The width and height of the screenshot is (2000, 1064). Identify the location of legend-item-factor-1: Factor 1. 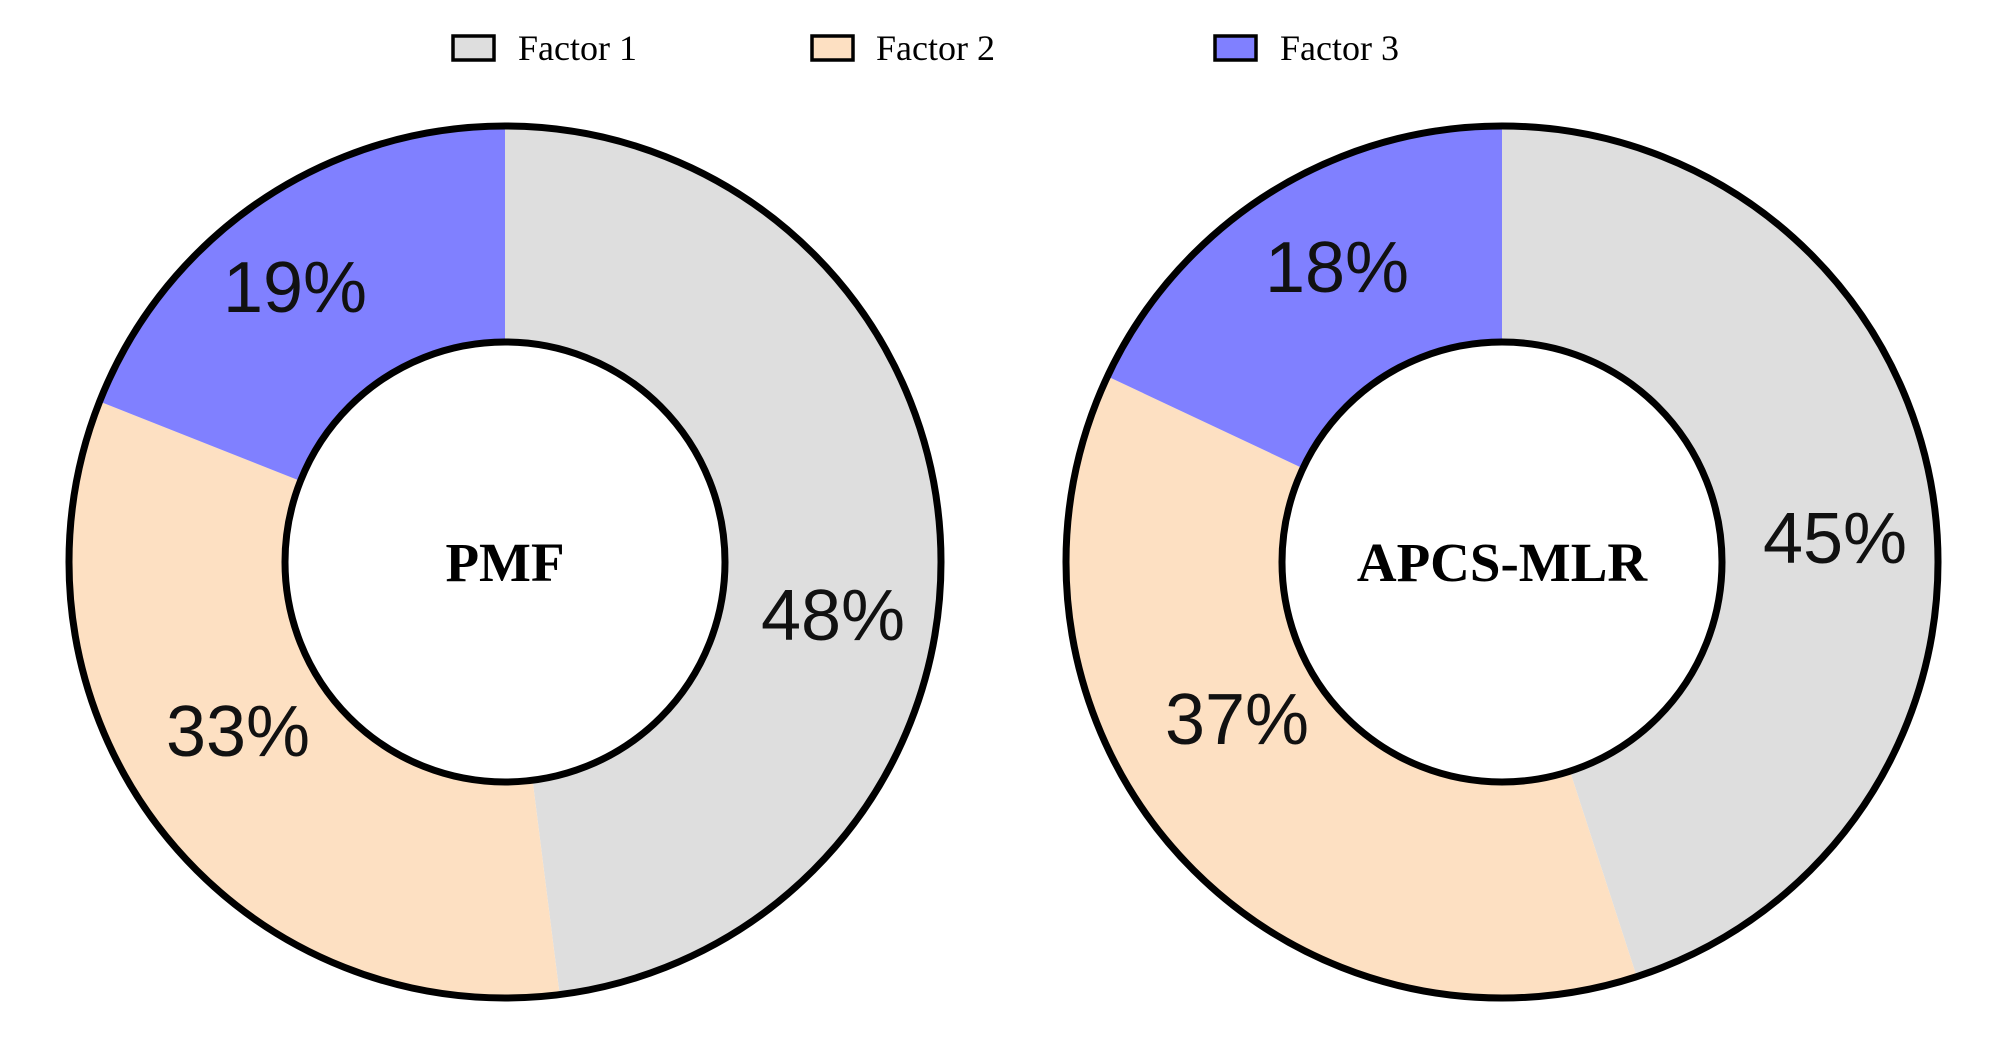
(544, 48).